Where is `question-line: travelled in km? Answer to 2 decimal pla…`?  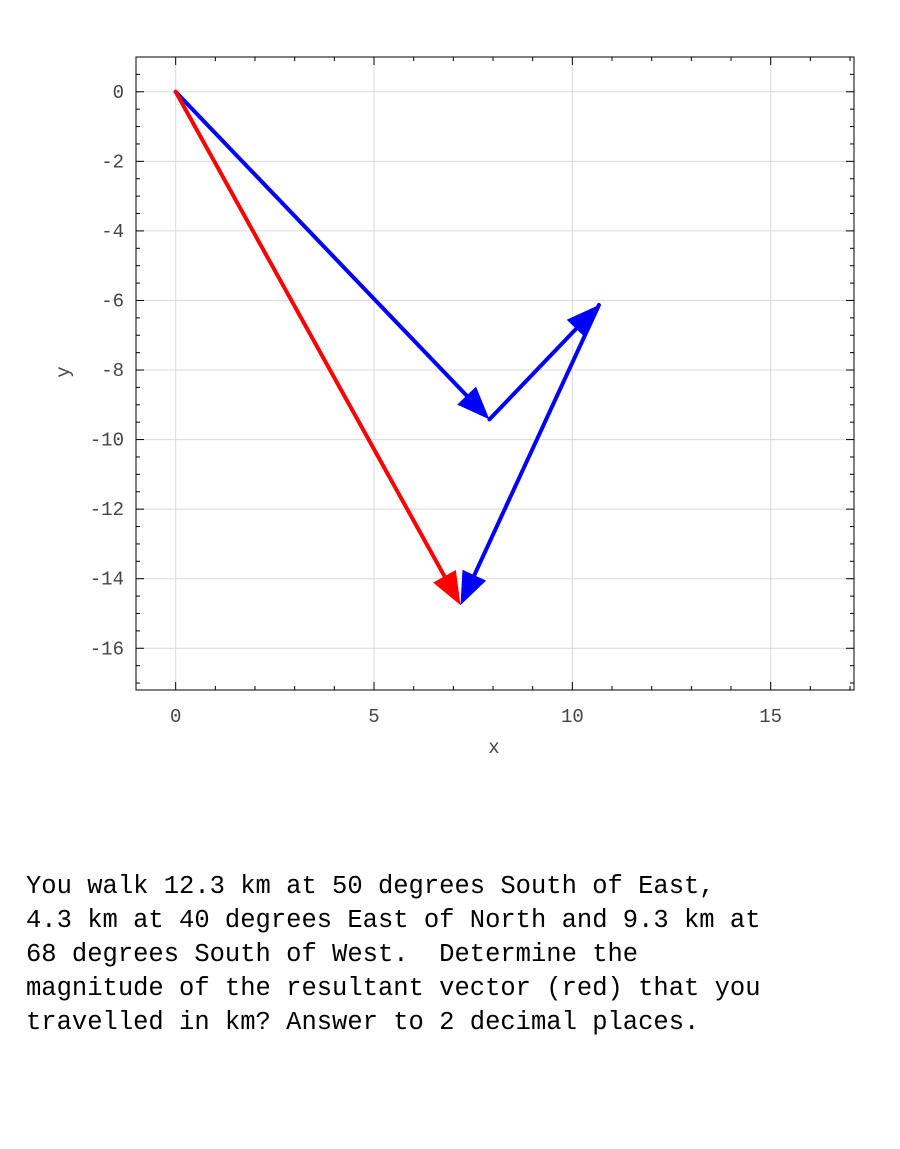
question-line: travelled in km? Answer to 2 decimal pla… is located at coordinates (363, 1022).